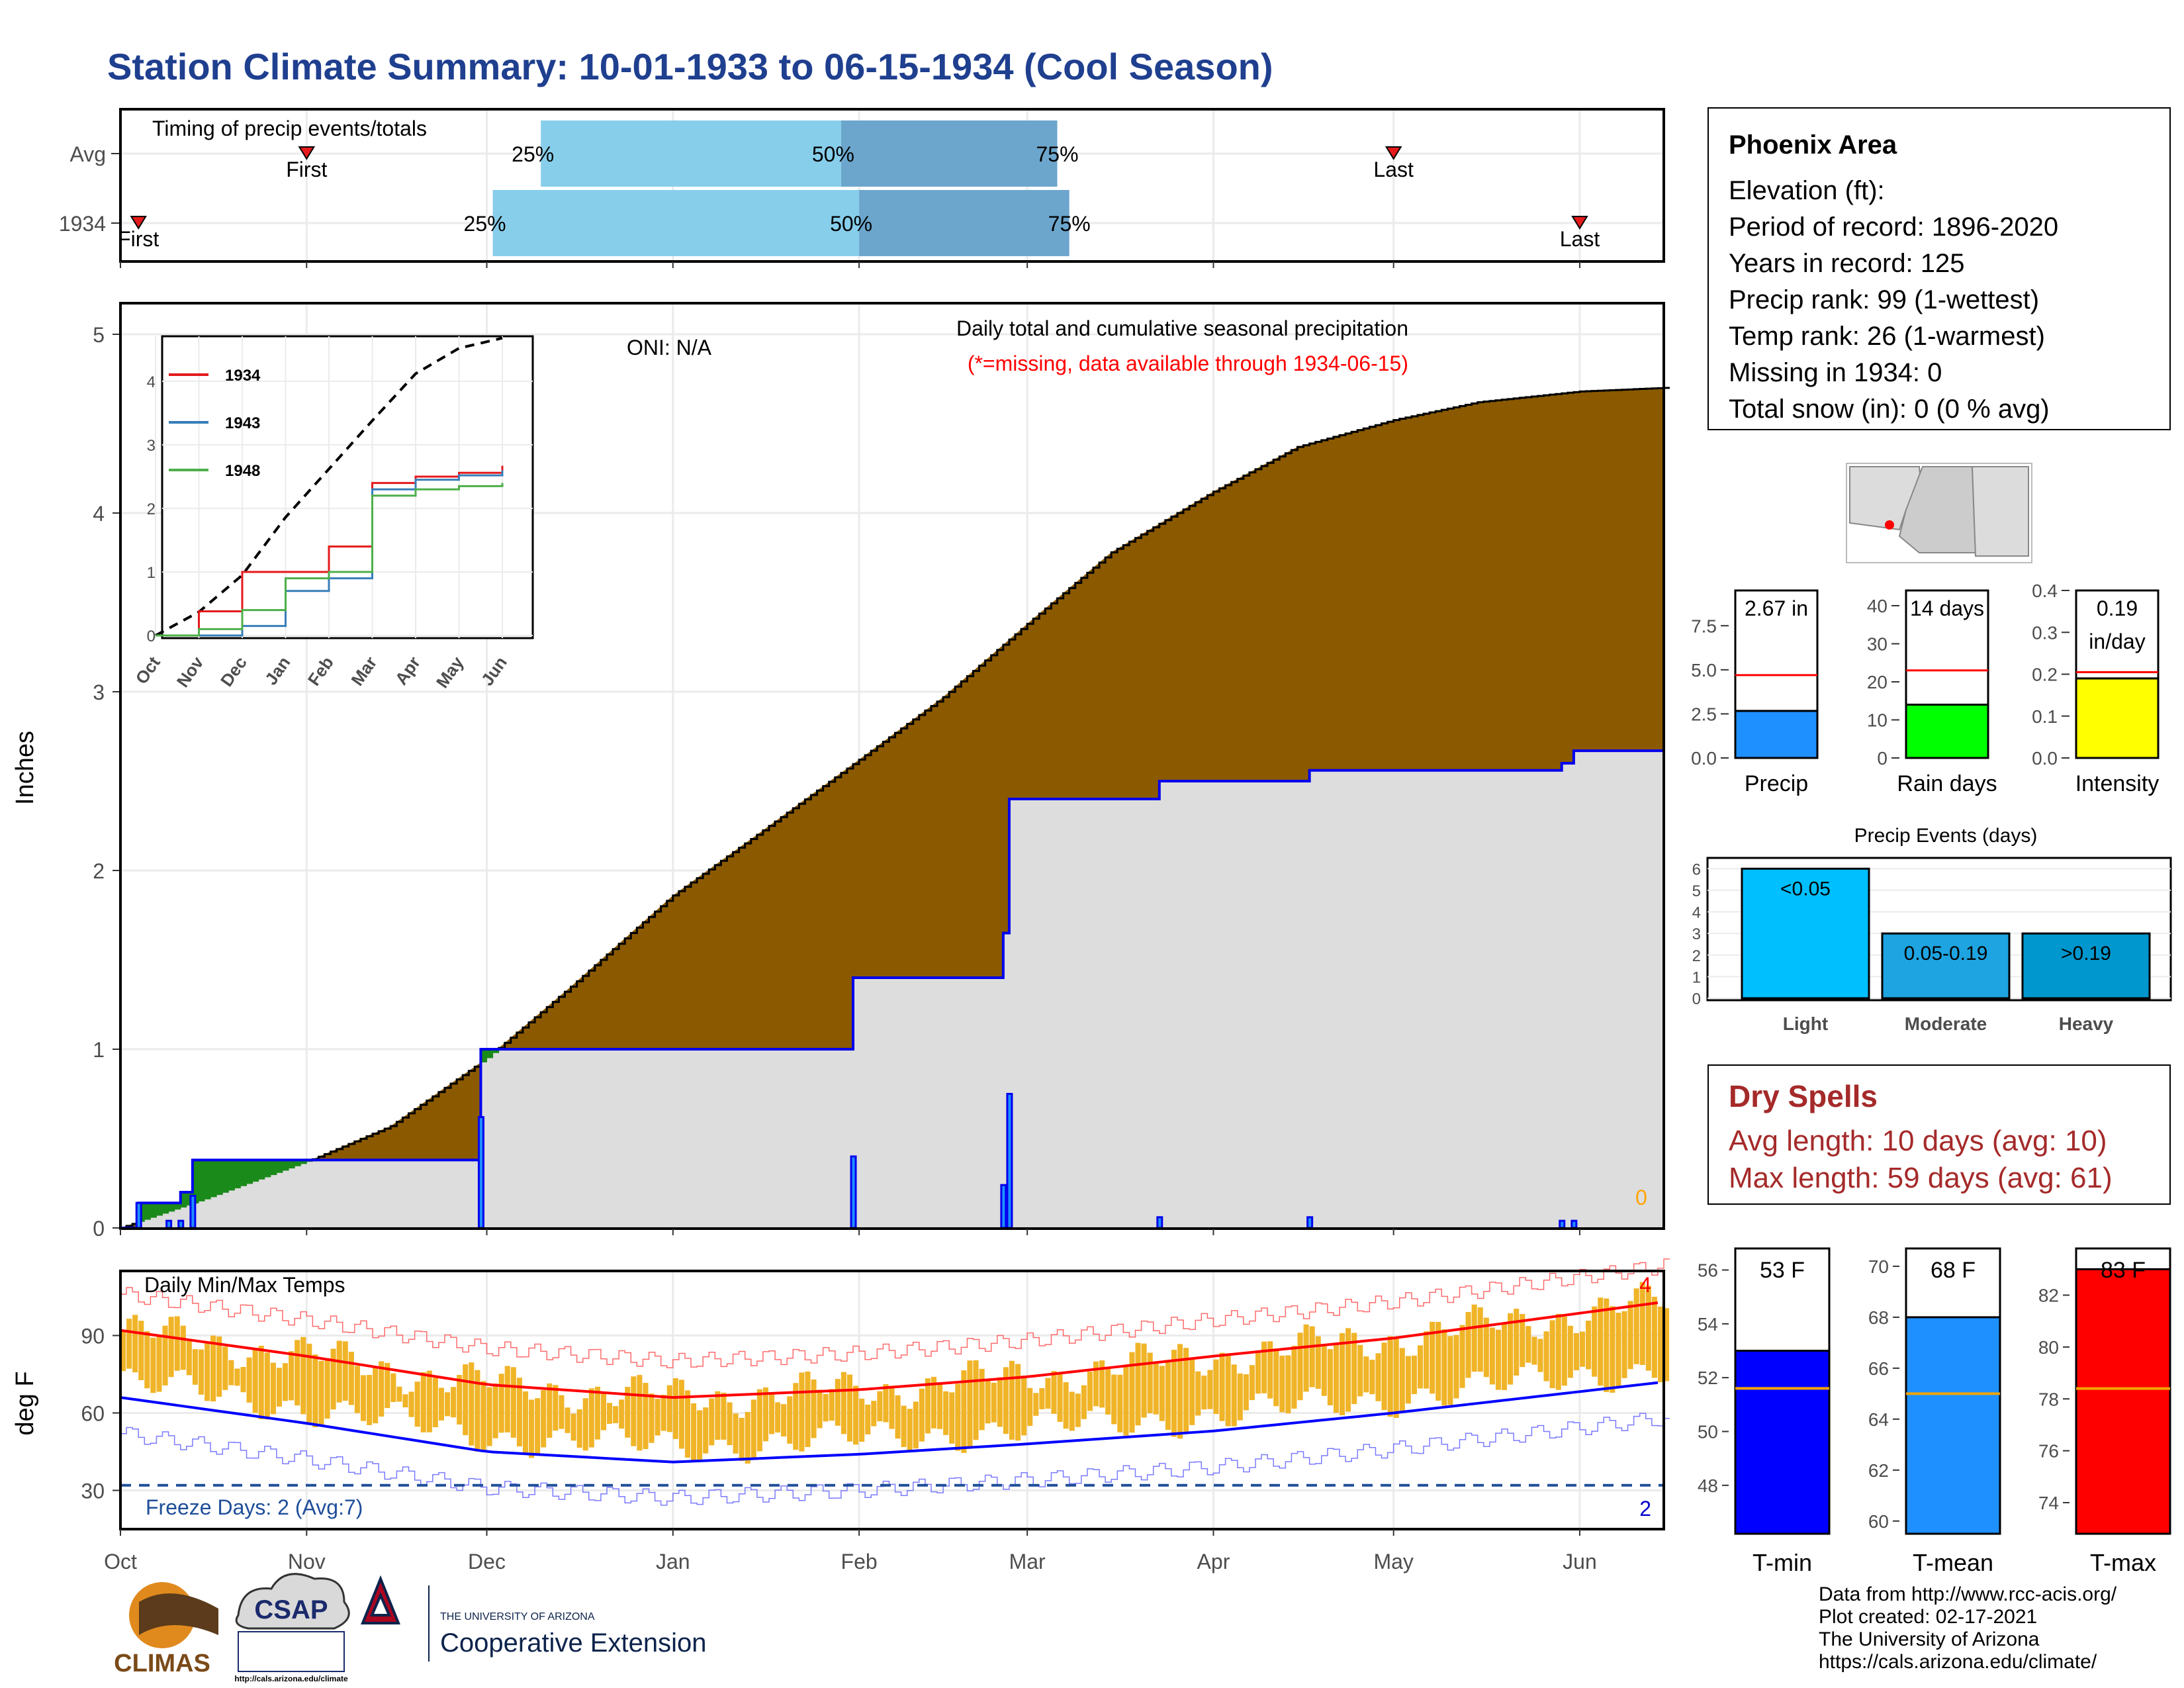  I want to click on csap-logo-text: CSAP, so click(291, 1609).